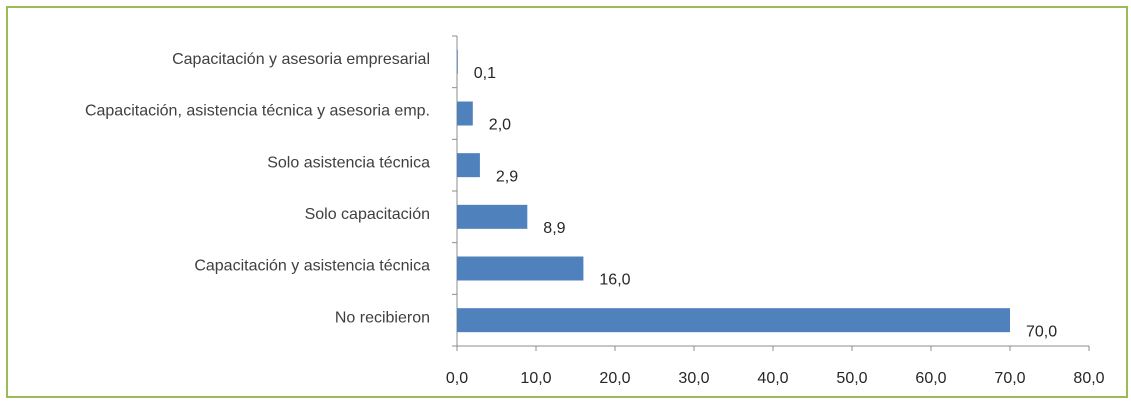  I want to click on value-label: 2,9, so click(507, 176).